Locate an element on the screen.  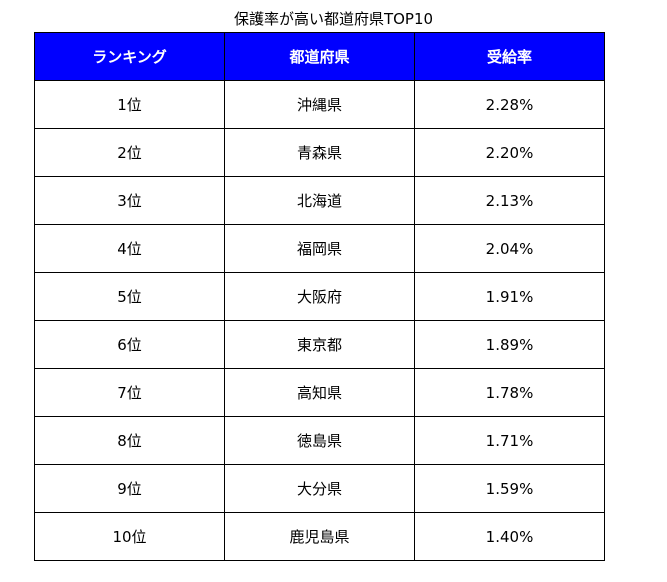
rate-cell: 2.13% is located at coordinates (509, 200).